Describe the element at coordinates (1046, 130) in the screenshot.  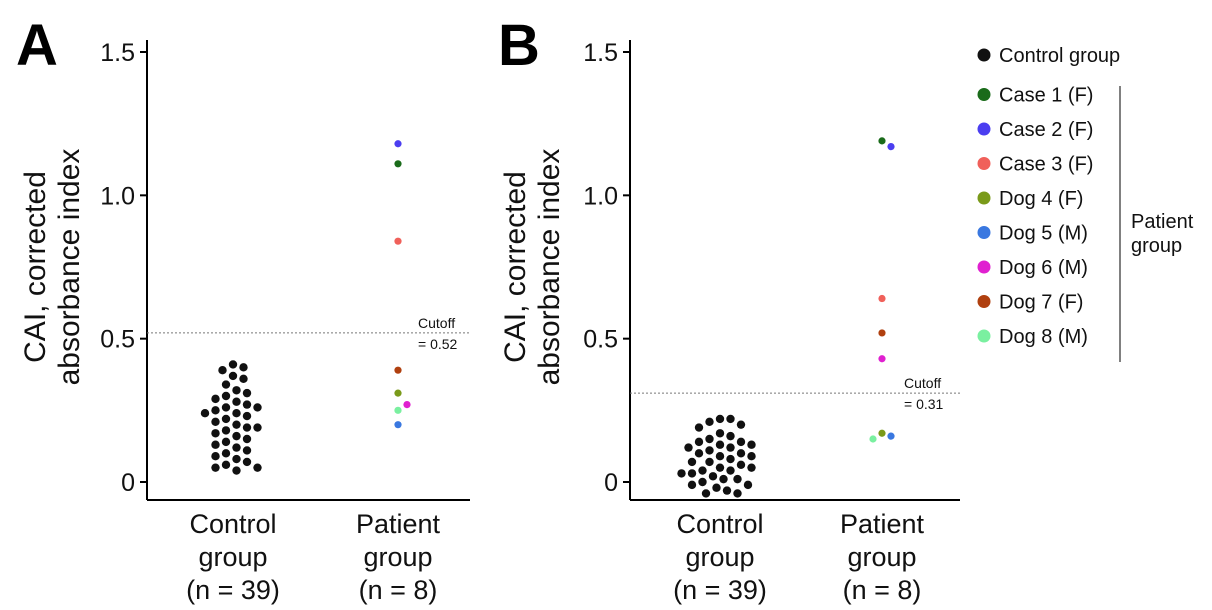
I see `legend-label: Case 2 (F)` at that location.